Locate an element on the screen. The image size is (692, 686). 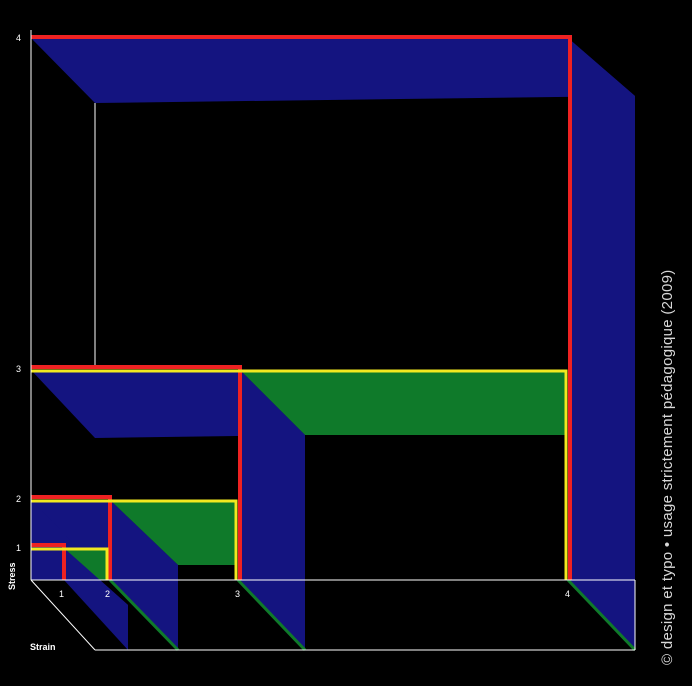
y-tick-4: 4 is located at coordinates (18, 38).